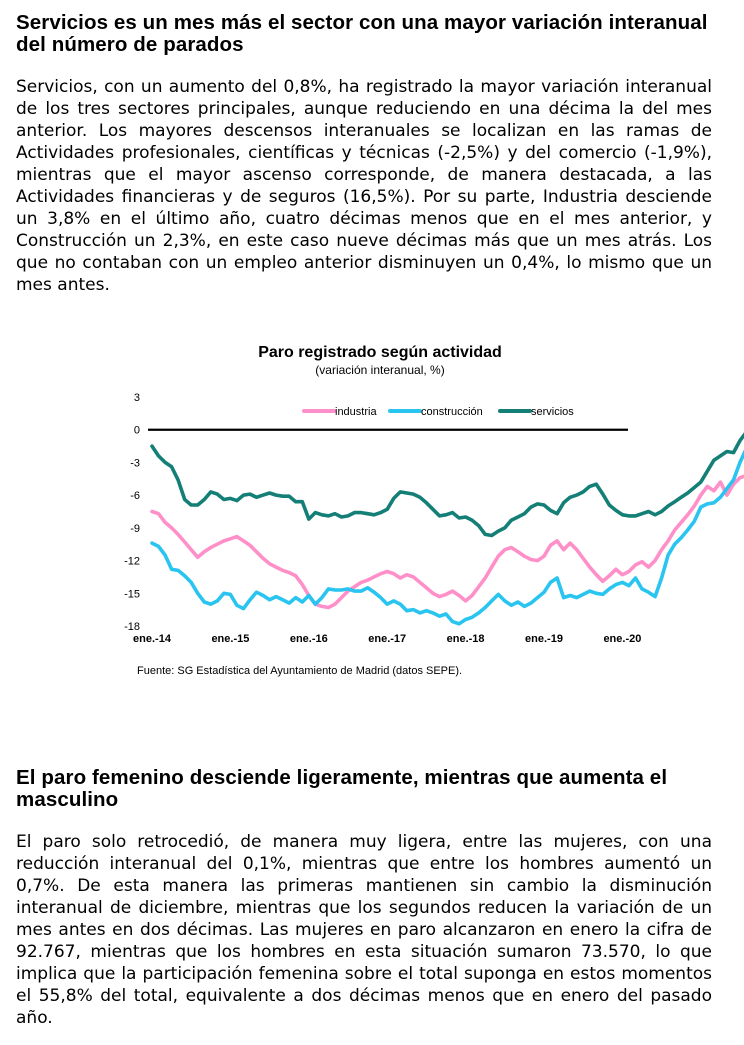 Image resolution: width=744 pixels, height=1045 pixels. I want to click on x-tick-label: ene.-15, so click(230, 639).